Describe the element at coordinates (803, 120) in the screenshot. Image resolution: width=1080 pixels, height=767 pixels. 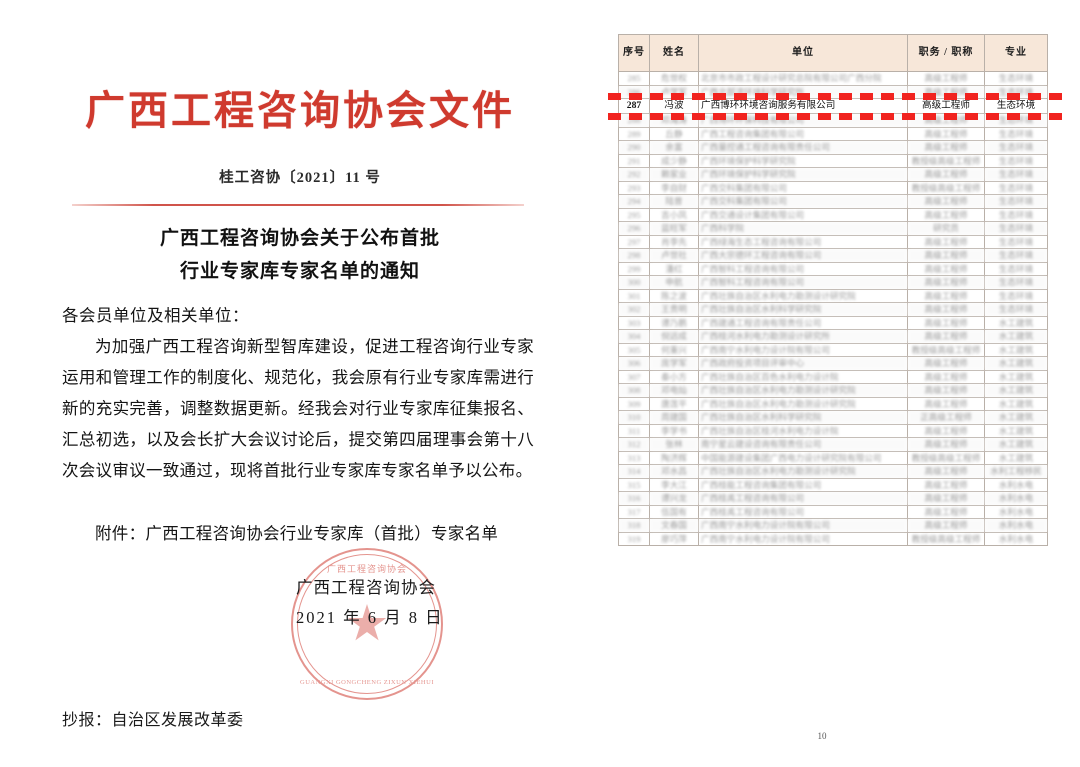
I see `cell-organization: 广西博环环保科技有限公司` at that location.